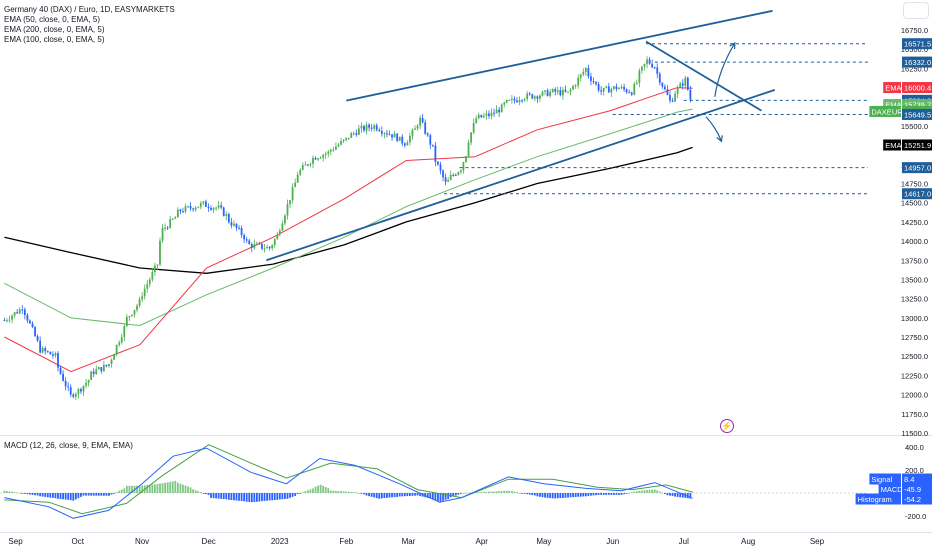 This screenshot has width=932, height=550. What do you see at coordinates (914, 126) in the screenshot?
I see `price-tick-label: 15500.0` at bounding box center [914, 126].